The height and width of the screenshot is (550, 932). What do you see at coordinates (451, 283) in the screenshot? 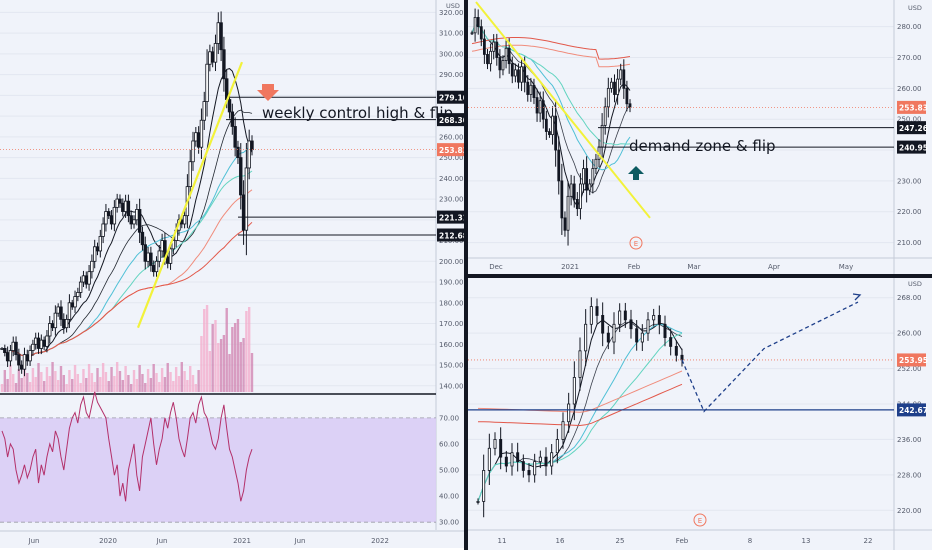
I see `weekly-tick-label: 190.00` at bounding box center [451, 283].